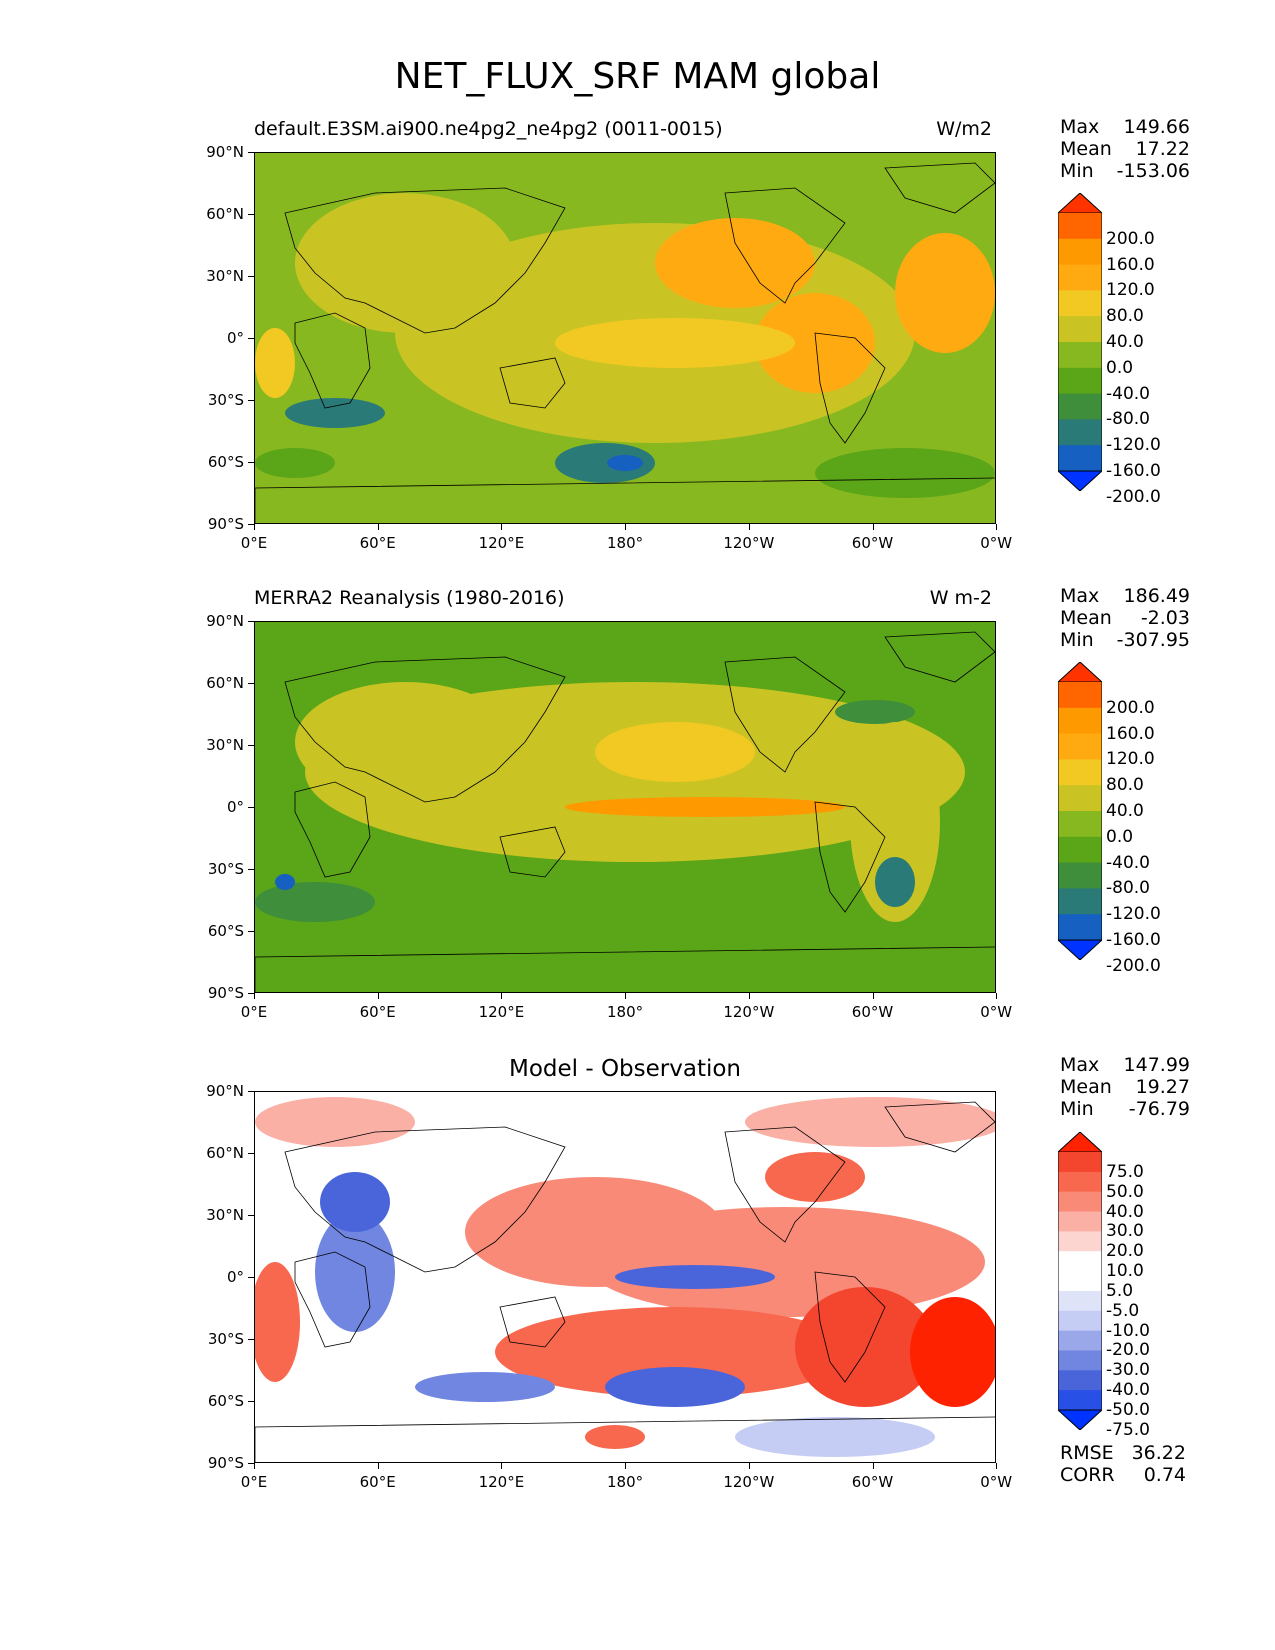 The width and height of the screenshot is (1275, 1650). What do you see at coordinates (996, 1482) in the screenshot?
I see `lon-tick-label: 0°W` at bounding box center [996, 1482].